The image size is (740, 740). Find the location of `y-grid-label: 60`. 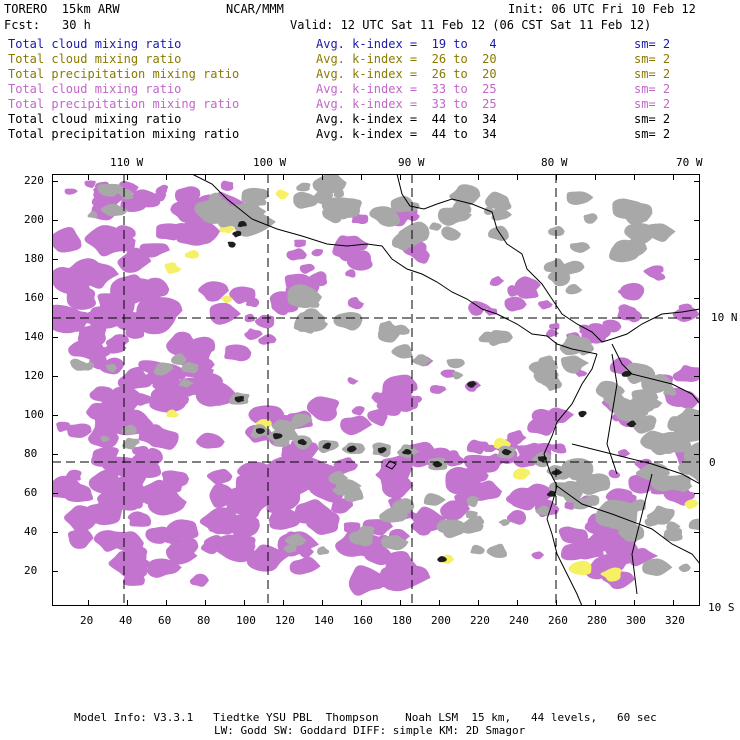

y-grid-label: 60 is located at coordinates (31, 492).